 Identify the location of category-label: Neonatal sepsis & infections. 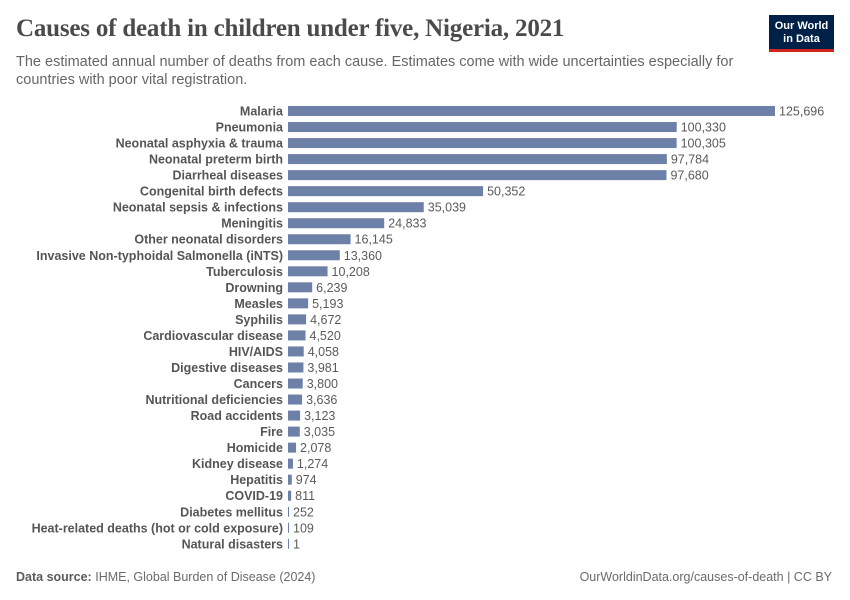
(198, 208).